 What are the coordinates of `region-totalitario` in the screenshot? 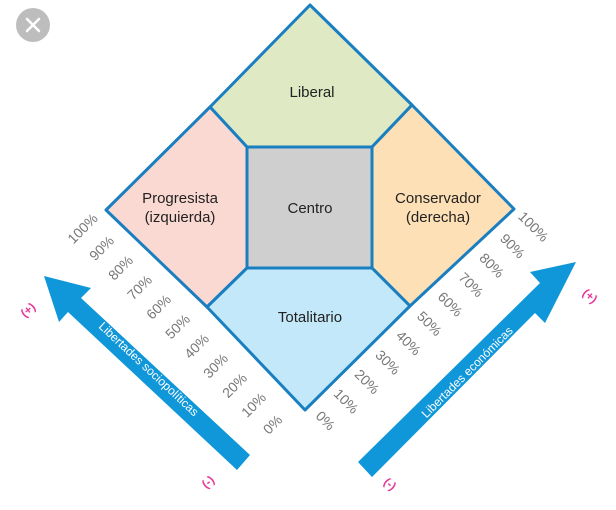 It's located at (308, 339).